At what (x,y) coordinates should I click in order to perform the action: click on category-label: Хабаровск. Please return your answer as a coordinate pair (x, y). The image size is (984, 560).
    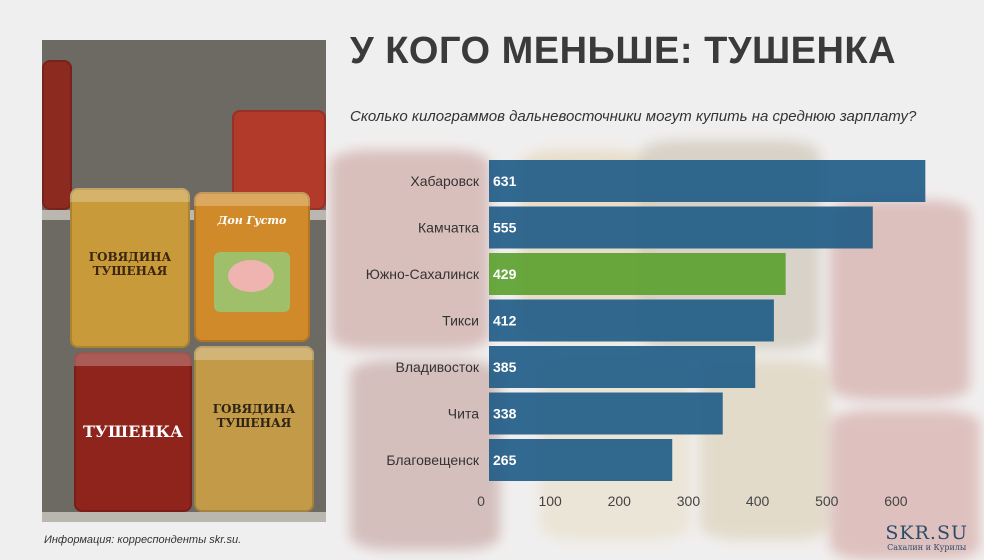
    Looking at the image, I should click on (444, 181).